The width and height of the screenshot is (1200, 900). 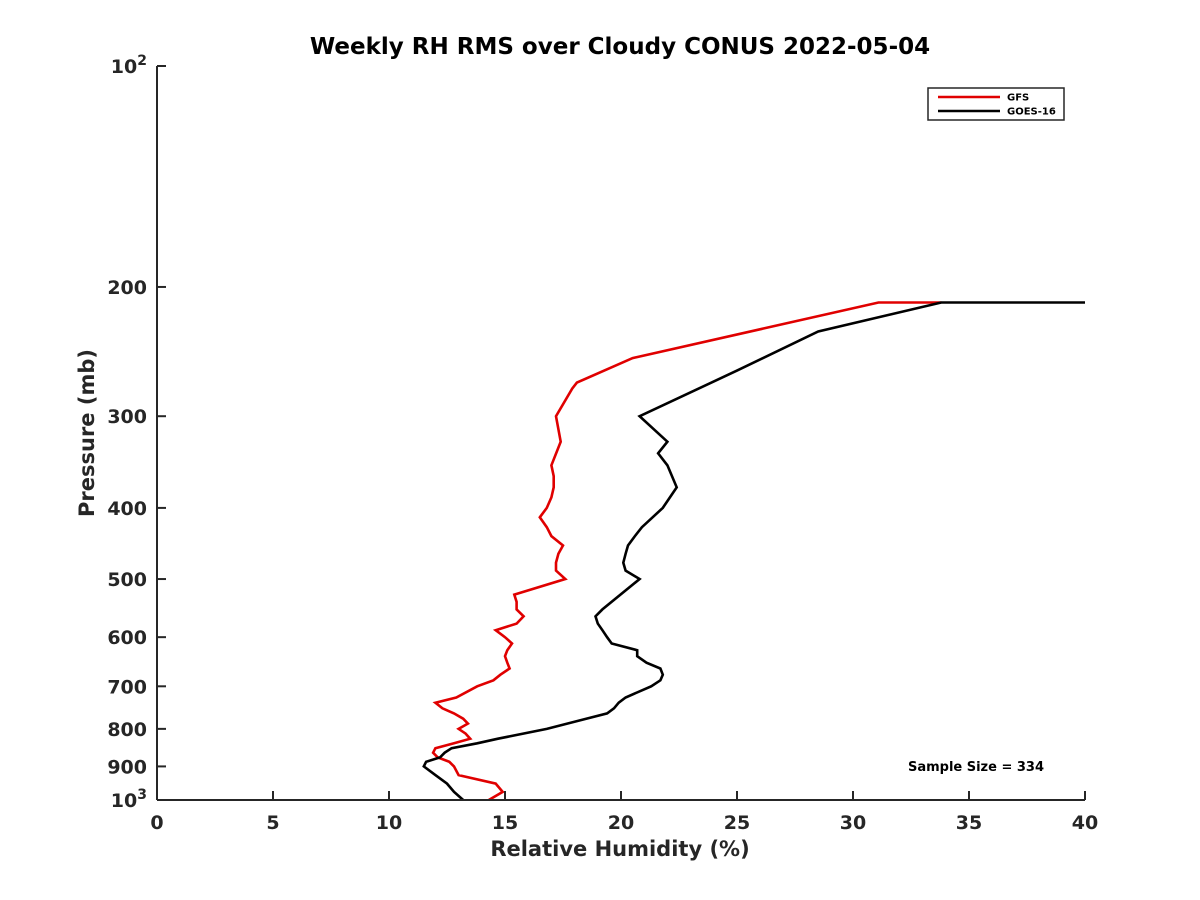 What do you see at coordinates (389, 823) in the screenshot?
I see `x-tick-label: 10` at bounding box center [389, 823].